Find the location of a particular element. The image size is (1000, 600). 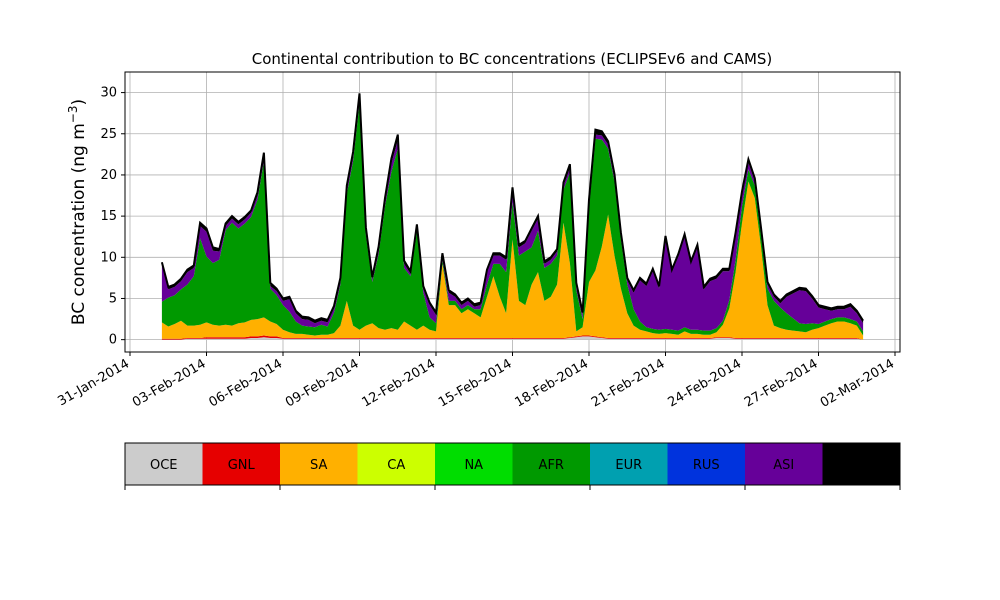

legend-swatch-ca is located at coordinates (396, 464).